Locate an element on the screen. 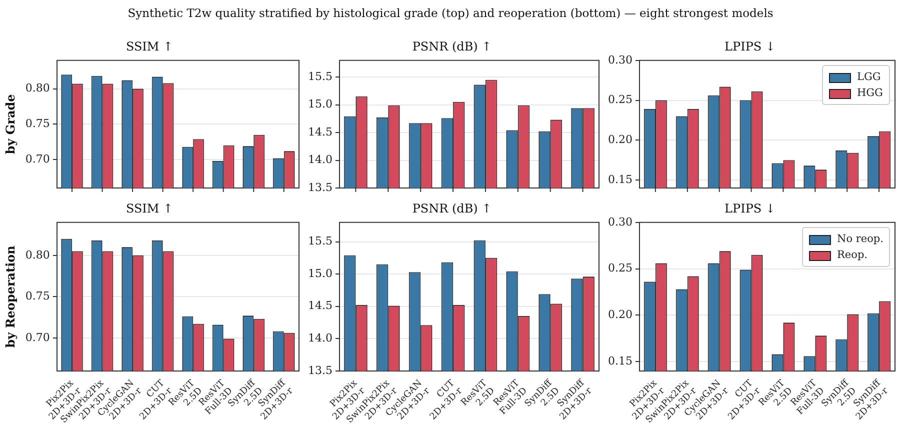 This screenshot has height=436, width=901. y-axis-title: by Grade is located at coordinates (10, 124).